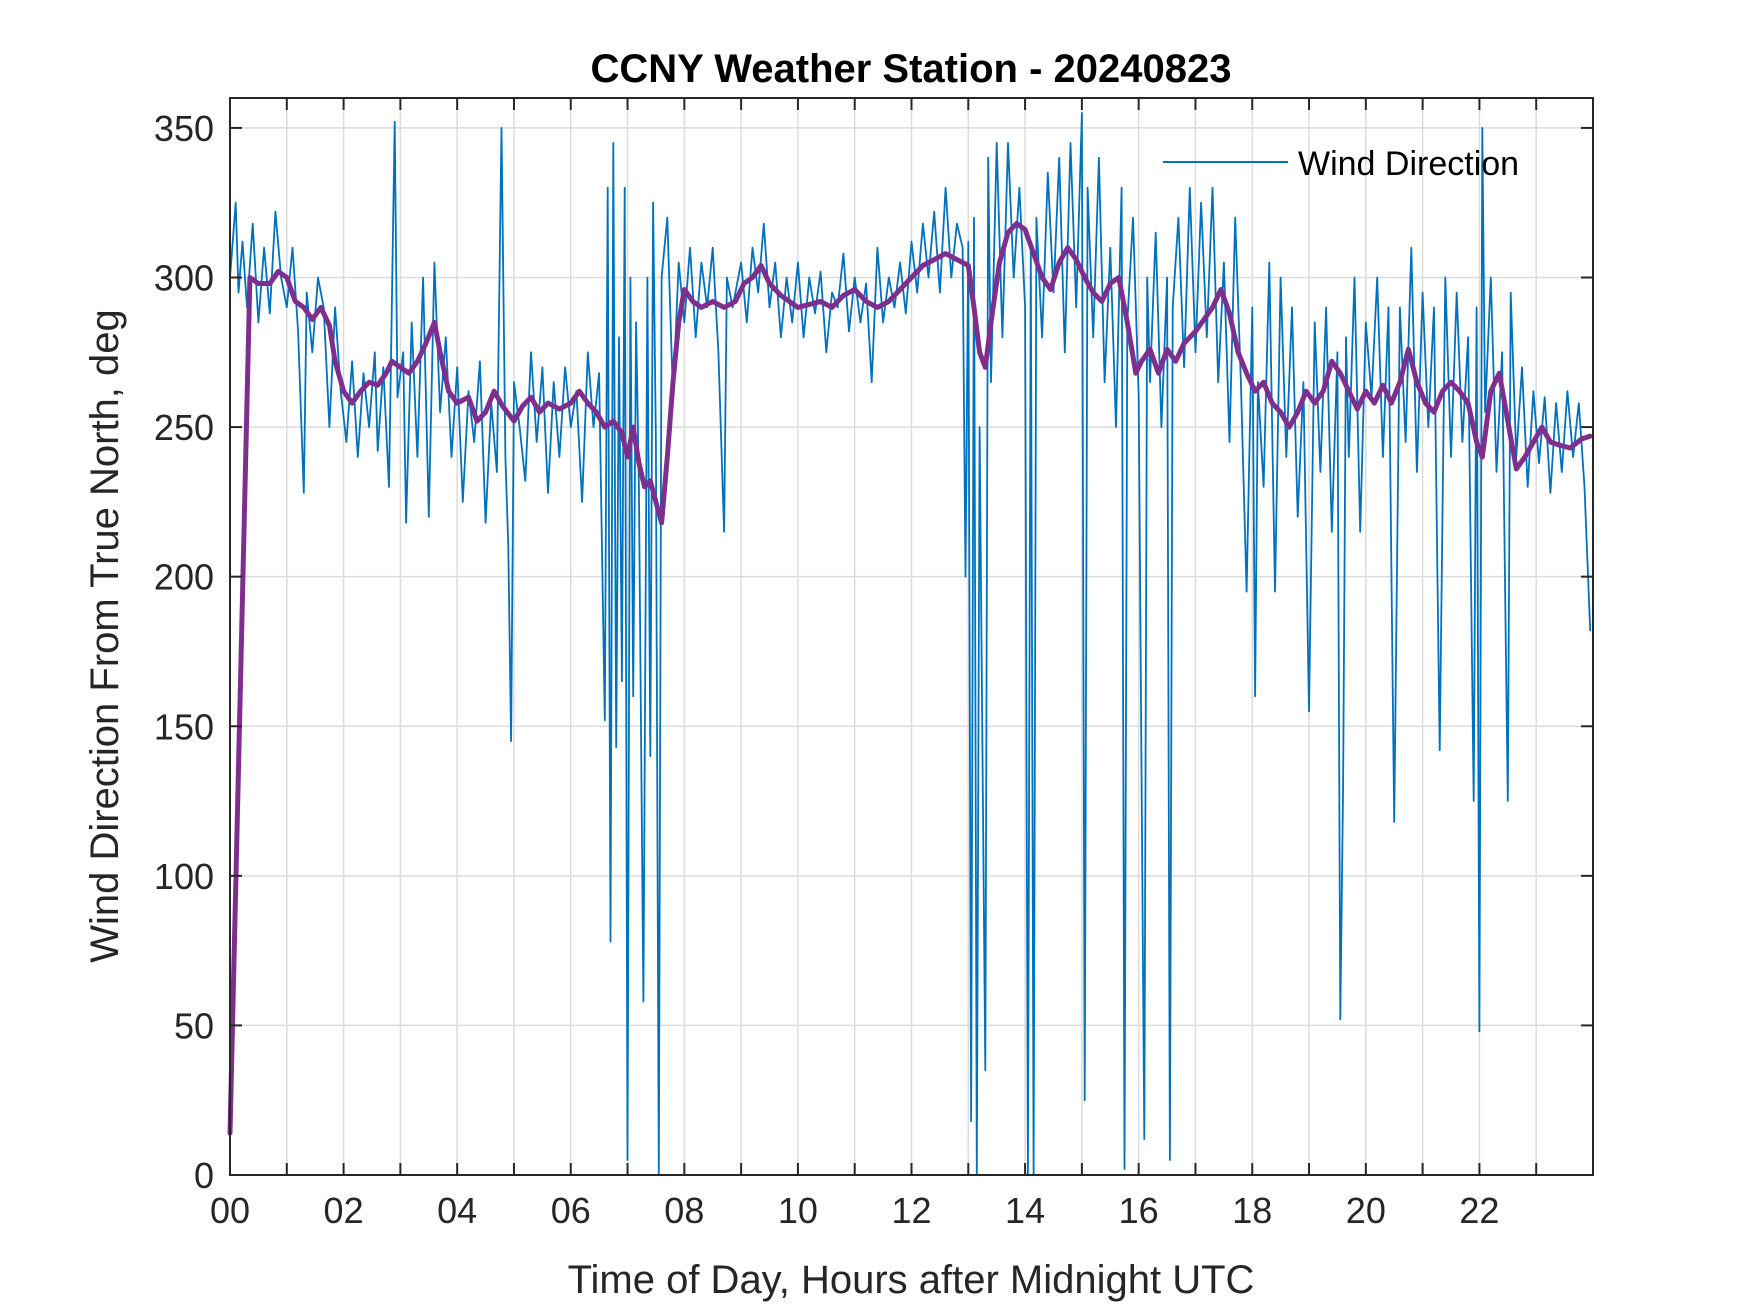  What do you see at coordinates (1366, 1210) in the screenshot?
I see `x-tick-label: 20` at bounding box center [1366, 1210].